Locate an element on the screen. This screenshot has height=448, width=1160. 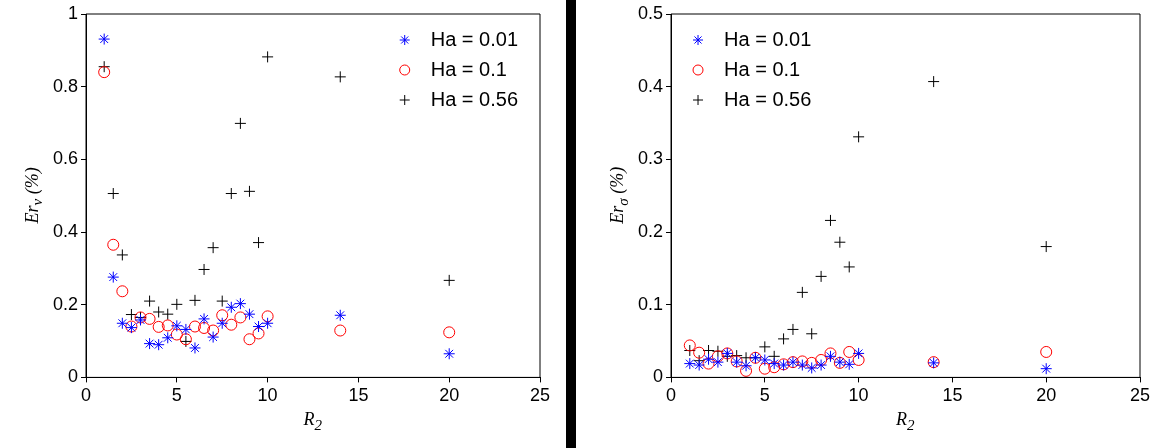
y-tick-label: 0.3 is located at coordinates (650, 158).